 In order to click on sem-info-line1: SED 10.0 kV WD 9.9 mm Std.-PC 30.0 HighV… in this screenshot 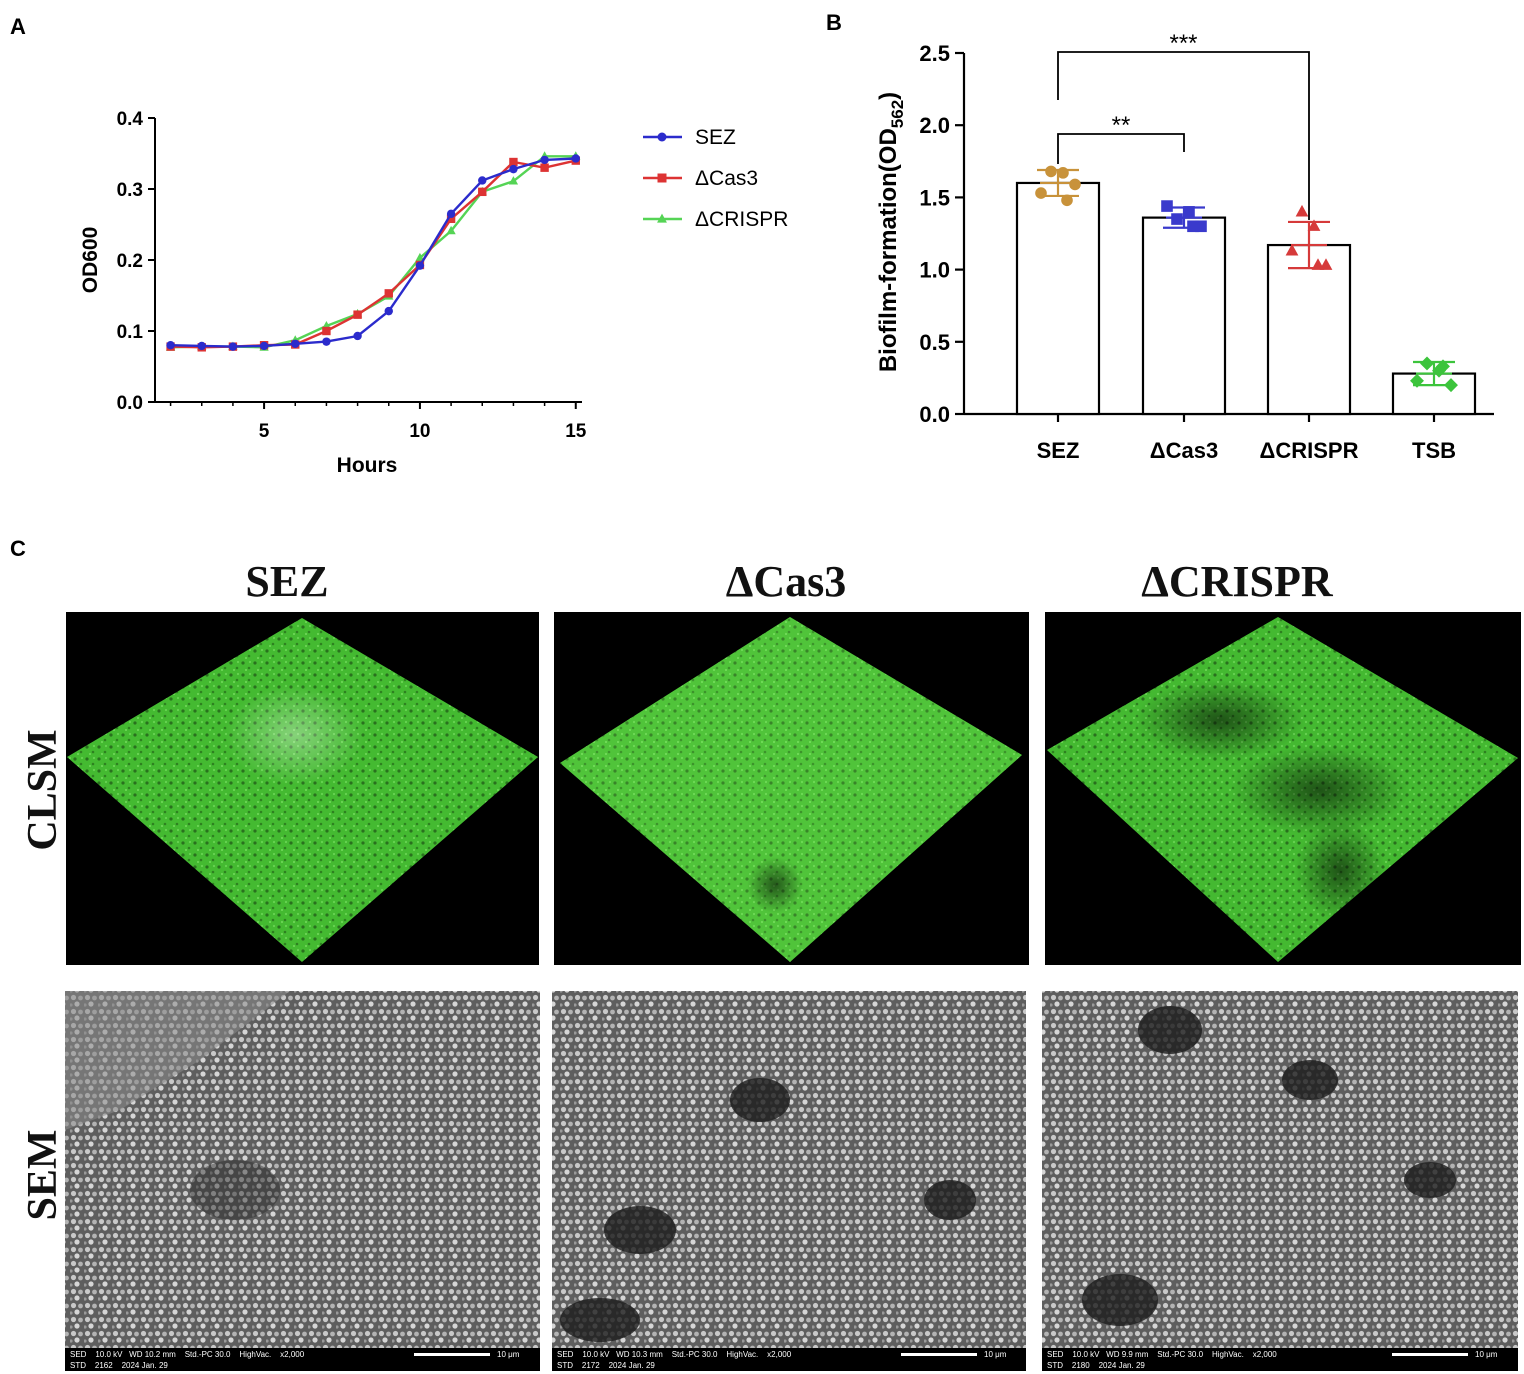, I will do `click(1162, 1354)`.